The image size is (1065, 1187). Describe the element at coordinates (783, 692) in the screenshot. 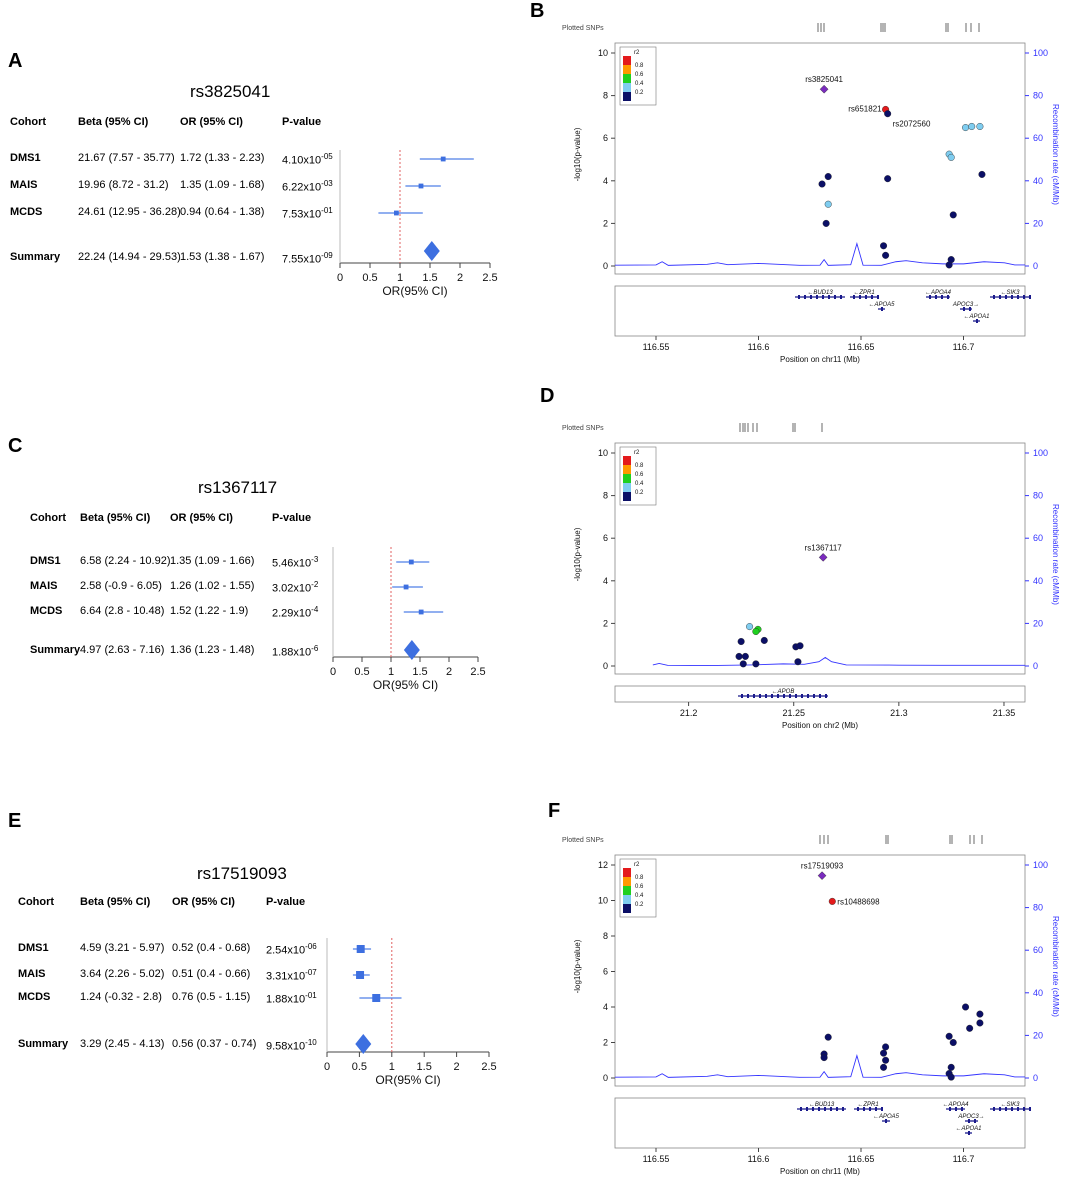

I see `gene-label: ←APOB` at that location.